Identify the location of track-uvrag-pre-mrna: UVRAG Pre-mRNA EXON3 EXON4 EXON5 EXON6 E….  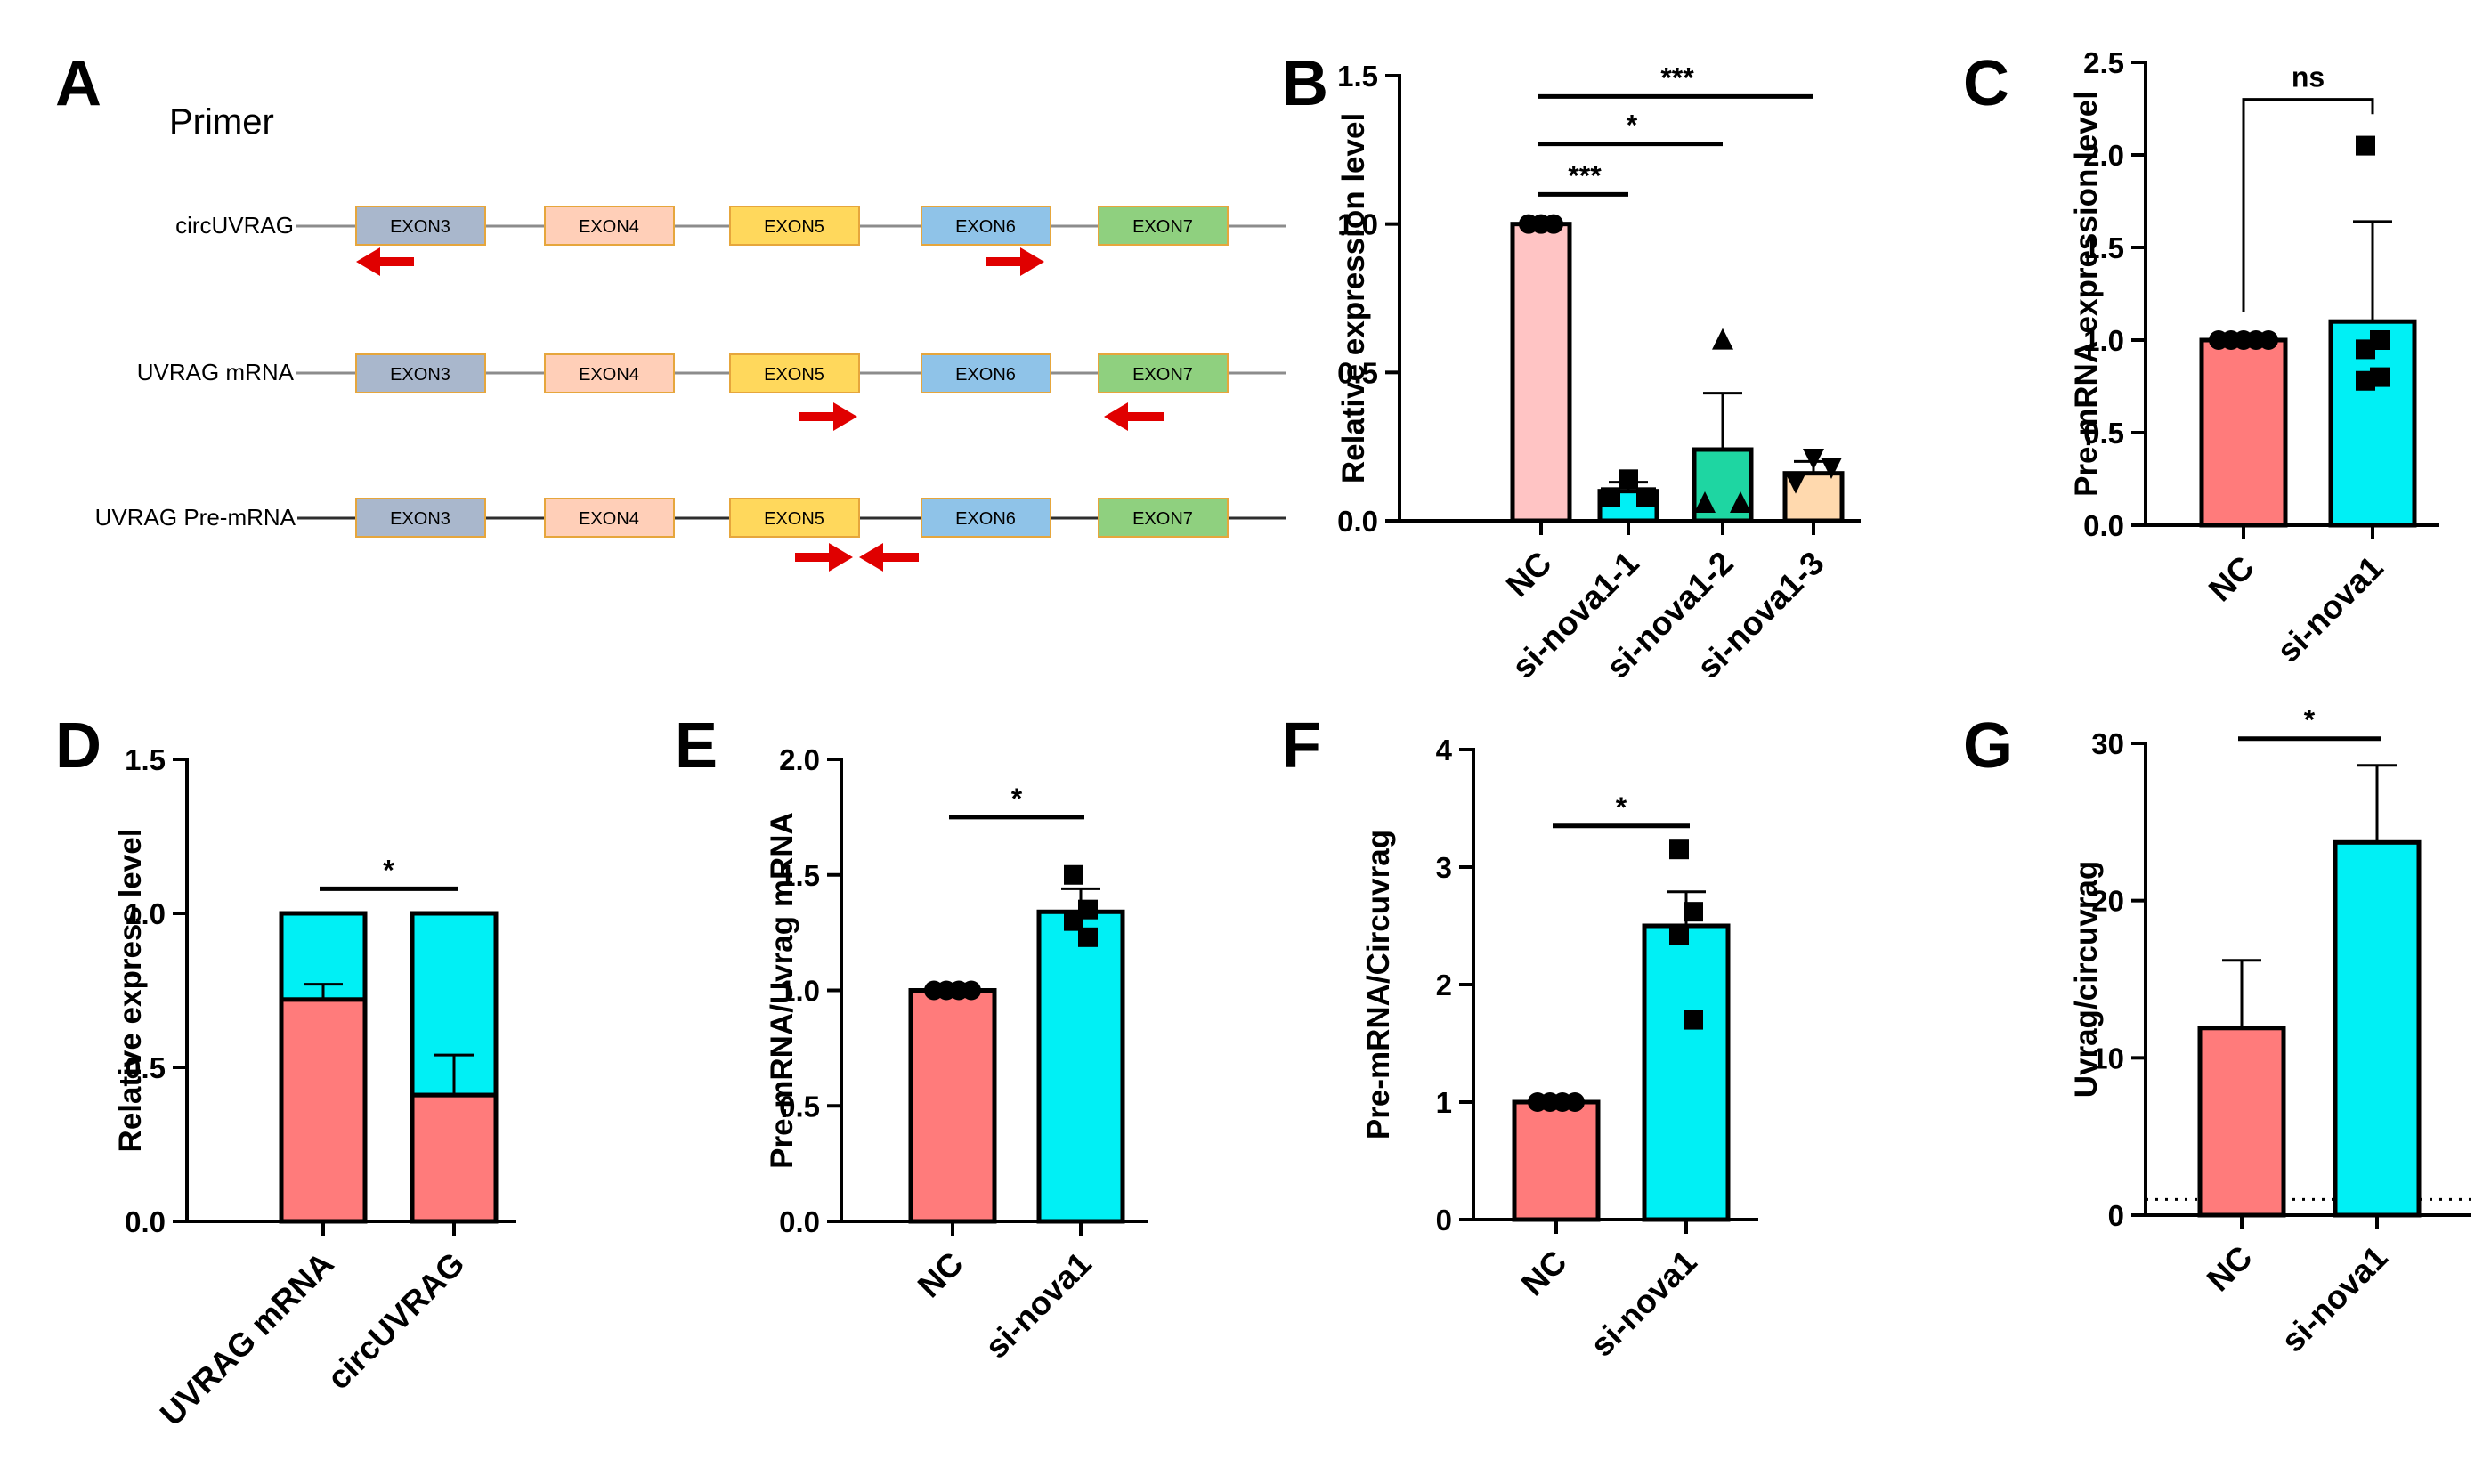
(690, 535).